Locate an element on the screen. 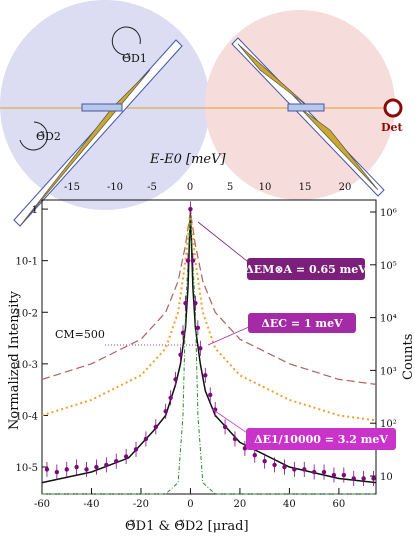 The height and width of the screenshot is (537, 415). detector-label: Det is located at coordinates (392, 127).